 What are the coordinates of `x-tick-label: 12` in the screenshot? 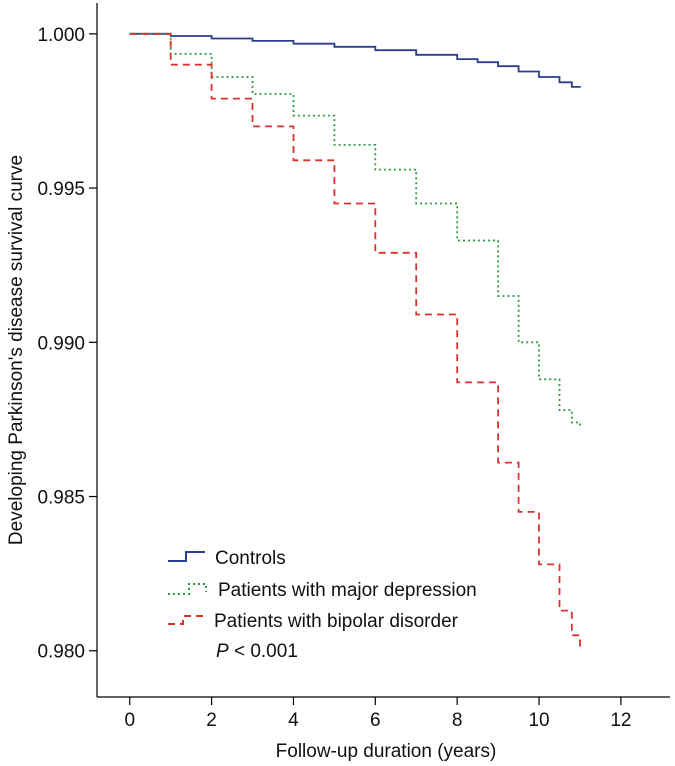 It's located at (620, 720).